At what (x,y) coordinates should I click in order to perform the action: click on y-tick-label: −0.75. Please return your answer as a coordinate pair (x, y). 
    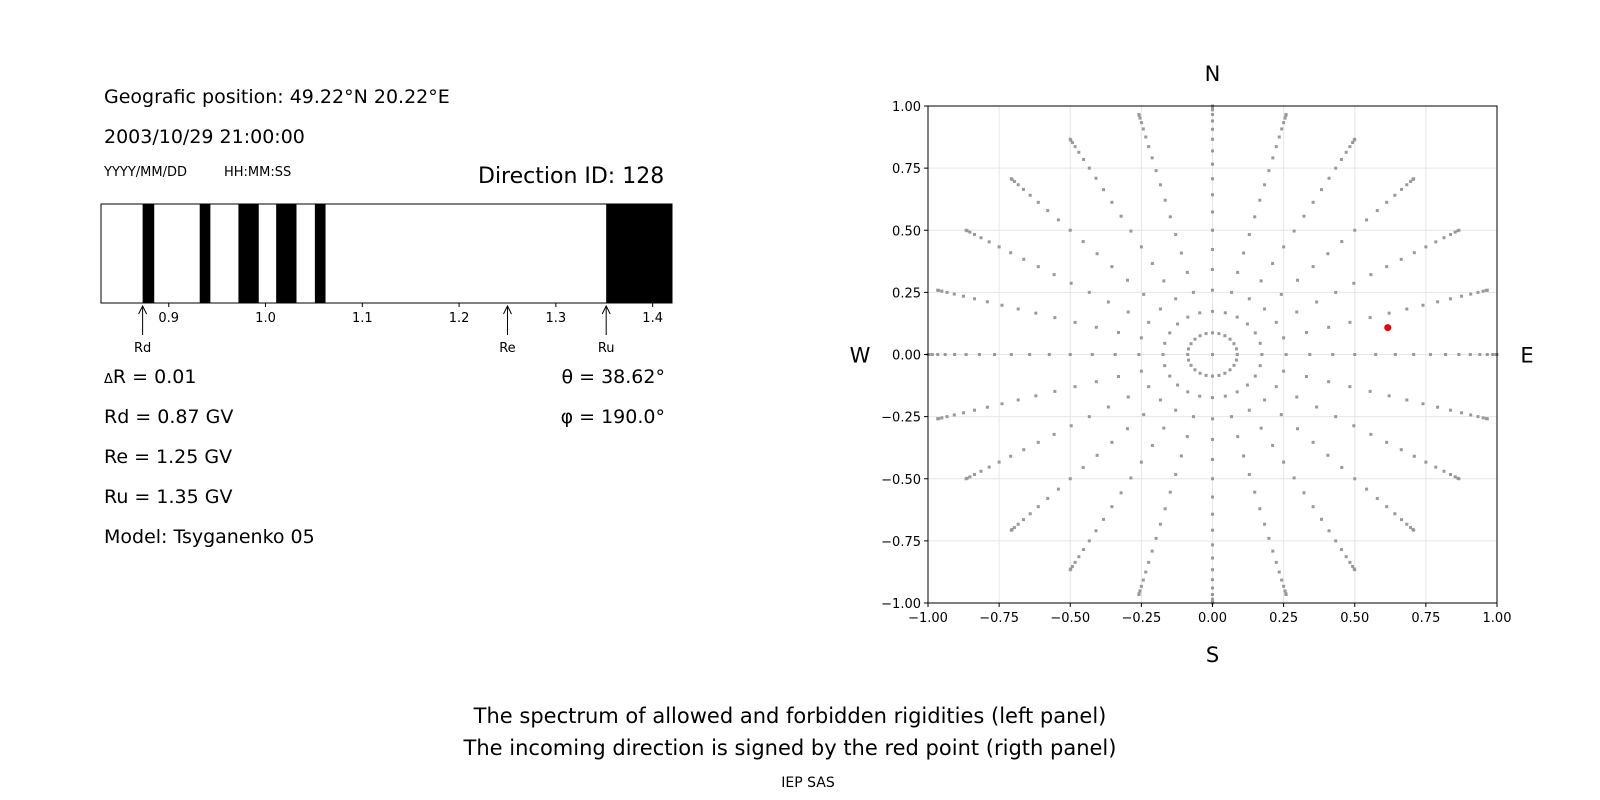
    Looking at the image, I should click on (901, 542).